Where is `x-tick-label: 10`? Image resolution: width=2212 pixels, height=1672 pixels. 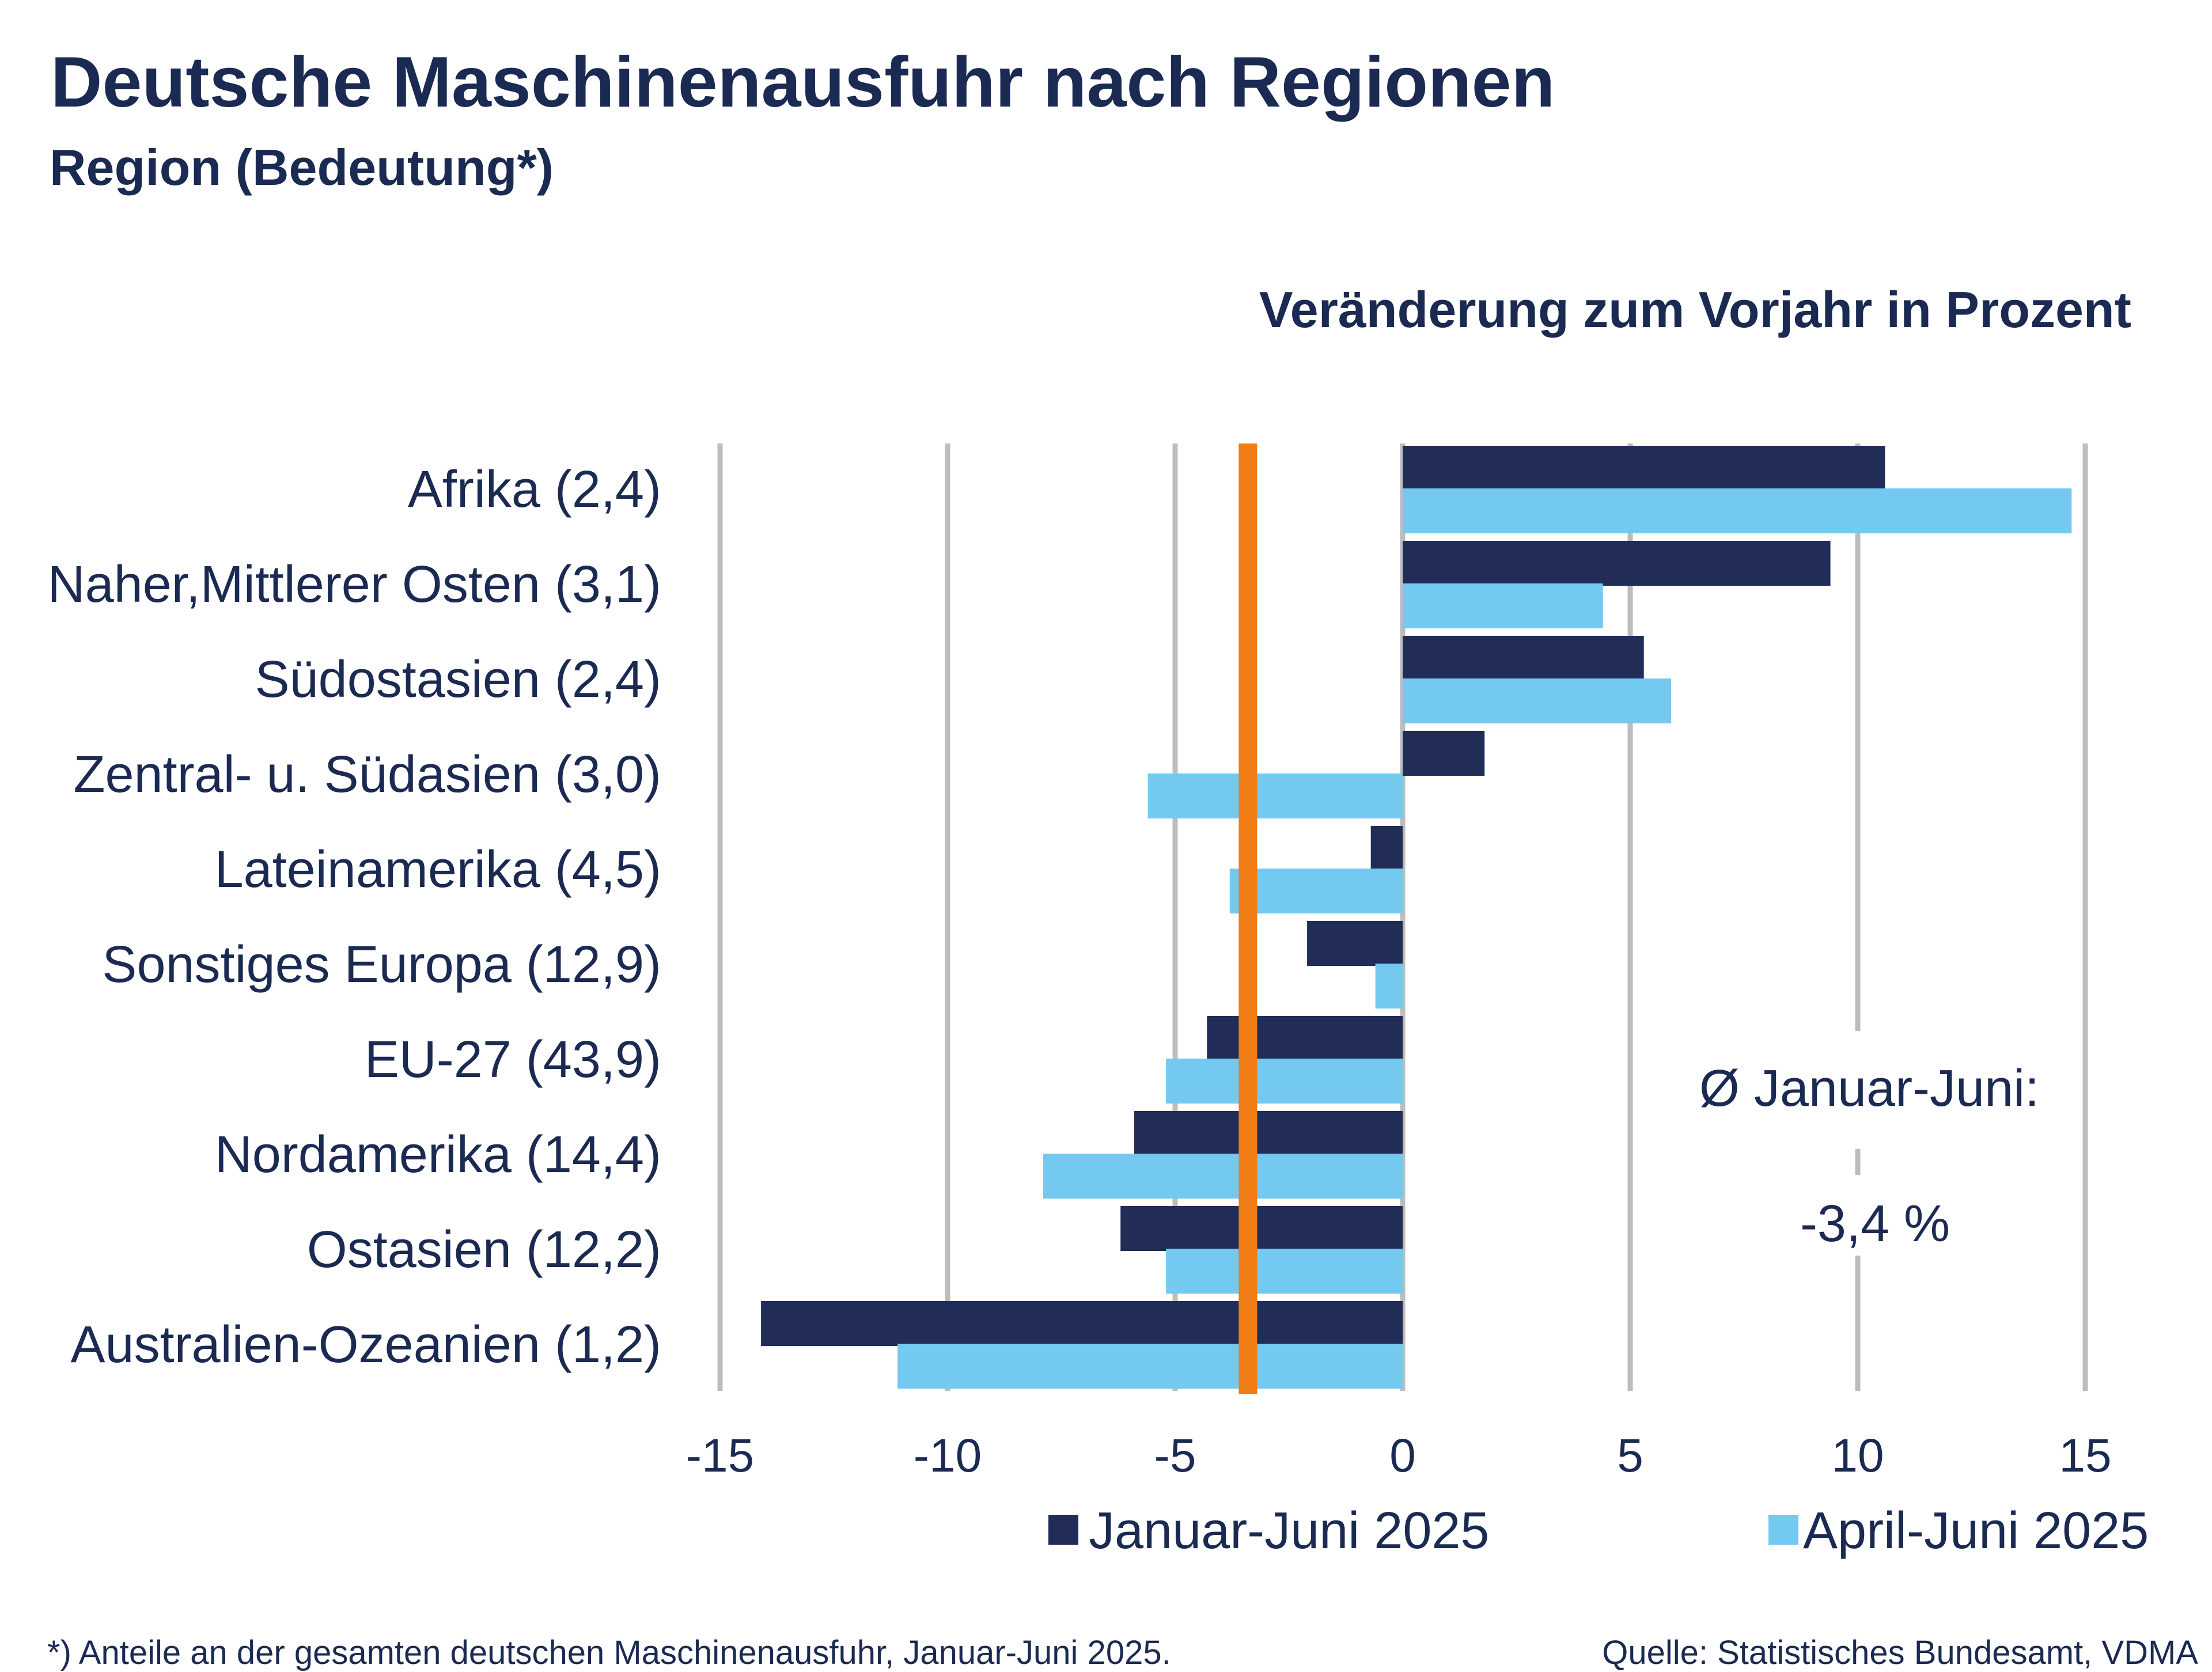 x-tick-label: 10 is located at coordinates (1857, 1456).